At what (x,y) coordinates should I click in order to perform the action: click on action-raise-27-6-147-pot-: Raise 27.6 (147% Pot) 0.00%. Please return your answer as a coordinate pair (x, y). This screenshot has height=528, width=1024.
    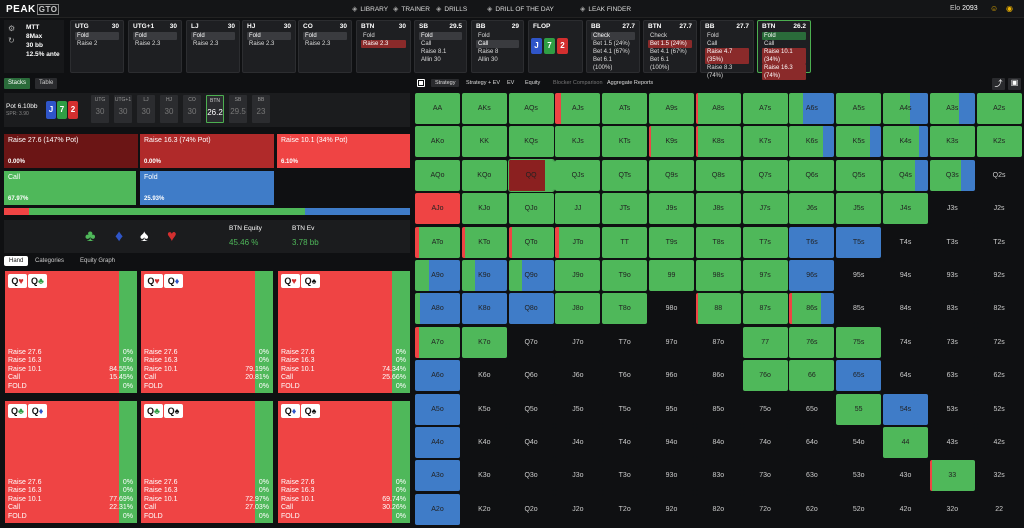
    Looking at the image, I should click on (71, 151).